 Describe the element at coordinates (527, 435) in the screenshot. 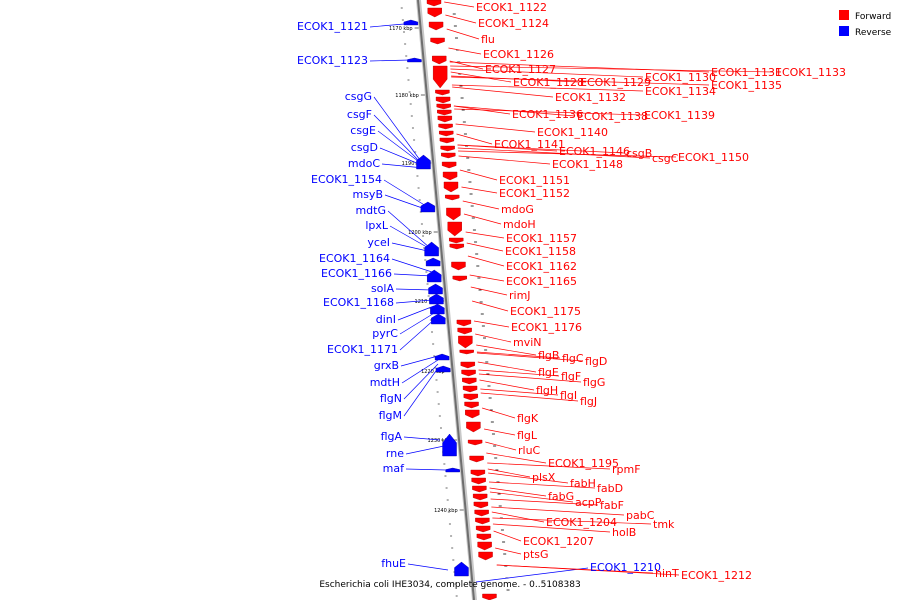

I see `forward-gene-label: flgL` at that location.